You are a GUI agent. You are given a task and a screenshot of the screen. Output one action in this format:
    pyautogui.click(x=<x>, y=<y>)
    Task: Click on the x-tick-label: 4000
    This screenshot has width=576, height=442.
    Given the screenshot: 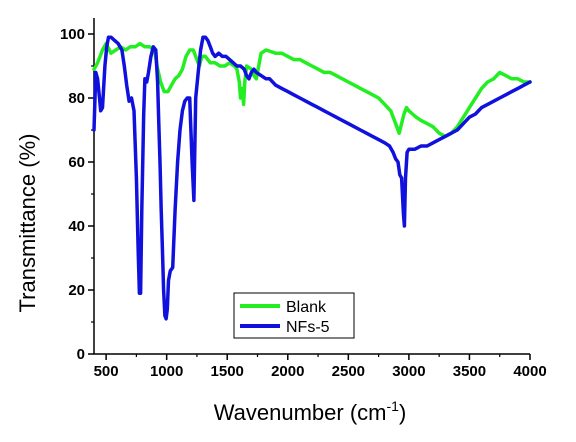 What is the action you would take?
    pyautogui.click(x=529, y=371)
    